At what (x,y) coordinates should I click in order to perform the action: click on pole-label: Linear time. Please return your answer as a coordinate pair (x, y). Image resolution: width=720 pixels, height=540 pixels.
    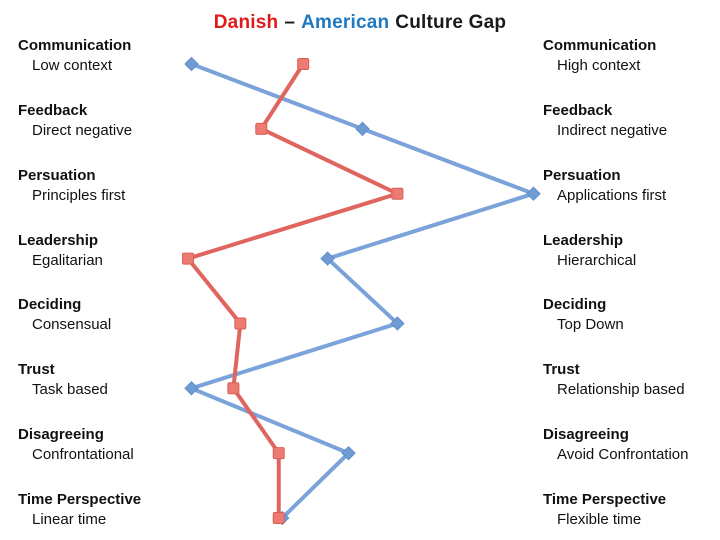
    Looking at the image, I should click on (69, 520).